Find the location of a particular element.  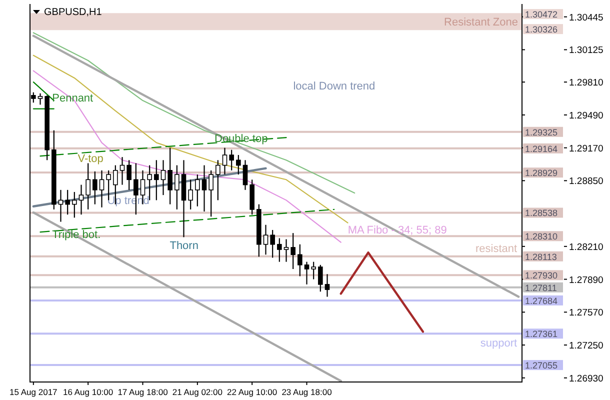

ref-line-label: 1.30472 is located at coordinates (541, 15).